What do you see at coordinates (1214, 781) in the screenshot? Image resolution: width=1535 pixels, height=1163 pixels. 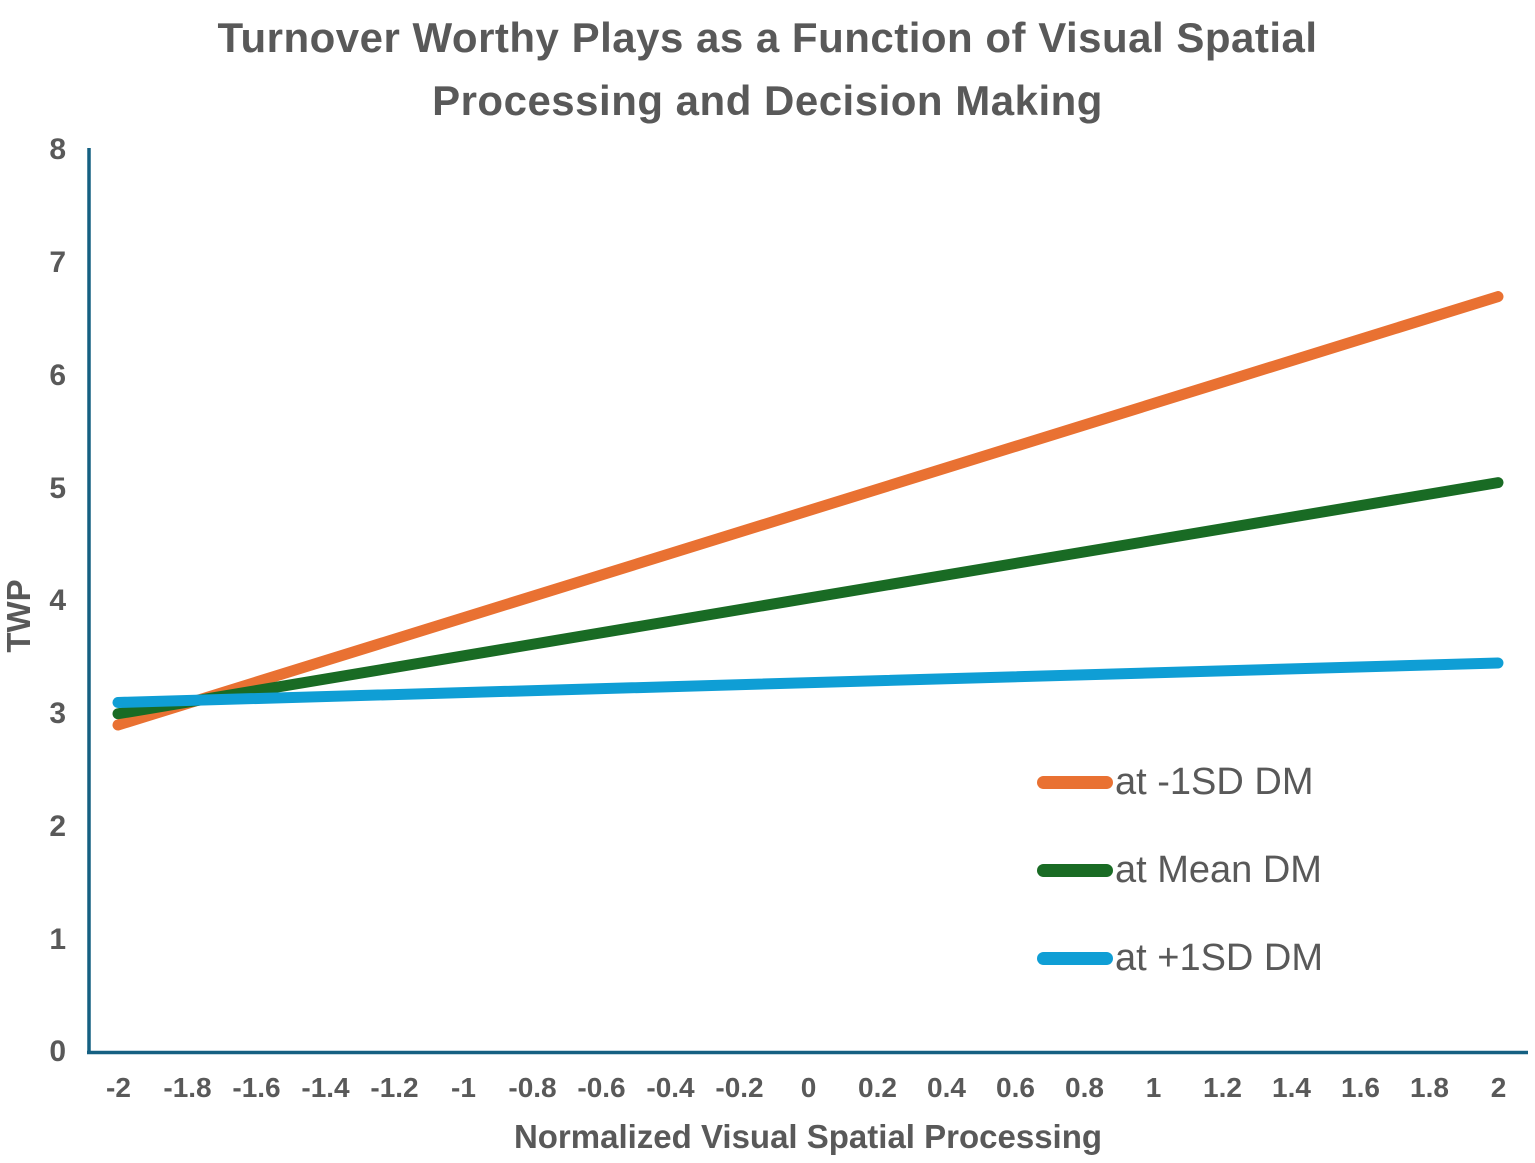 I see `legend-label: at -1SD DM` at bounding box center [1214, 781].